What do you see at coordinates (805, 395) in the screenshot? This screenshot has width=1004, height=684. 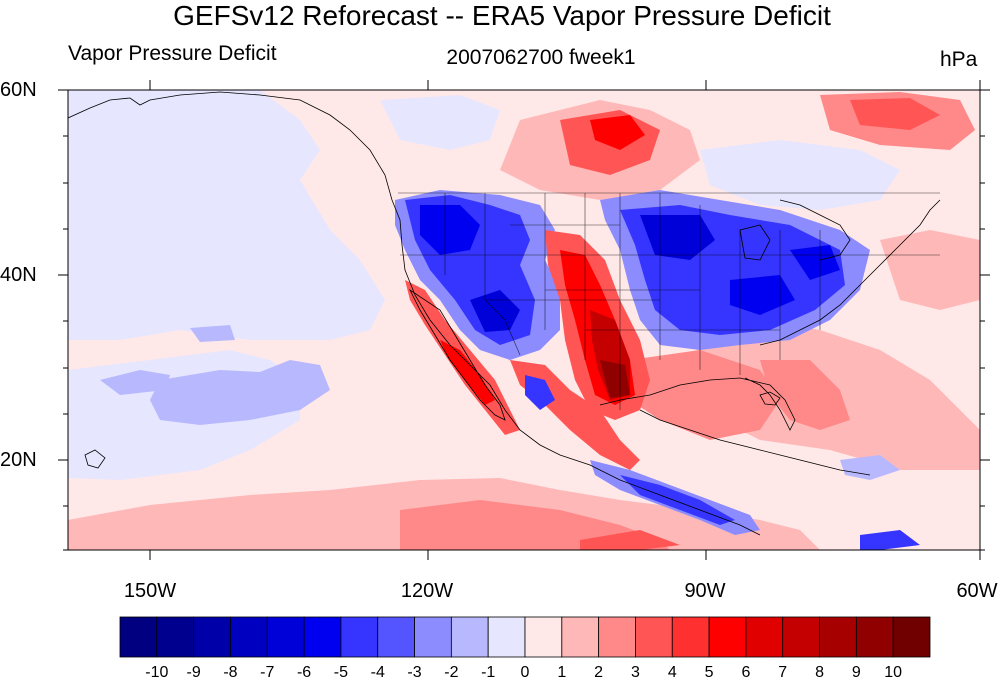 I see `atlantic-red-darker` at bounding box center [805, 395].